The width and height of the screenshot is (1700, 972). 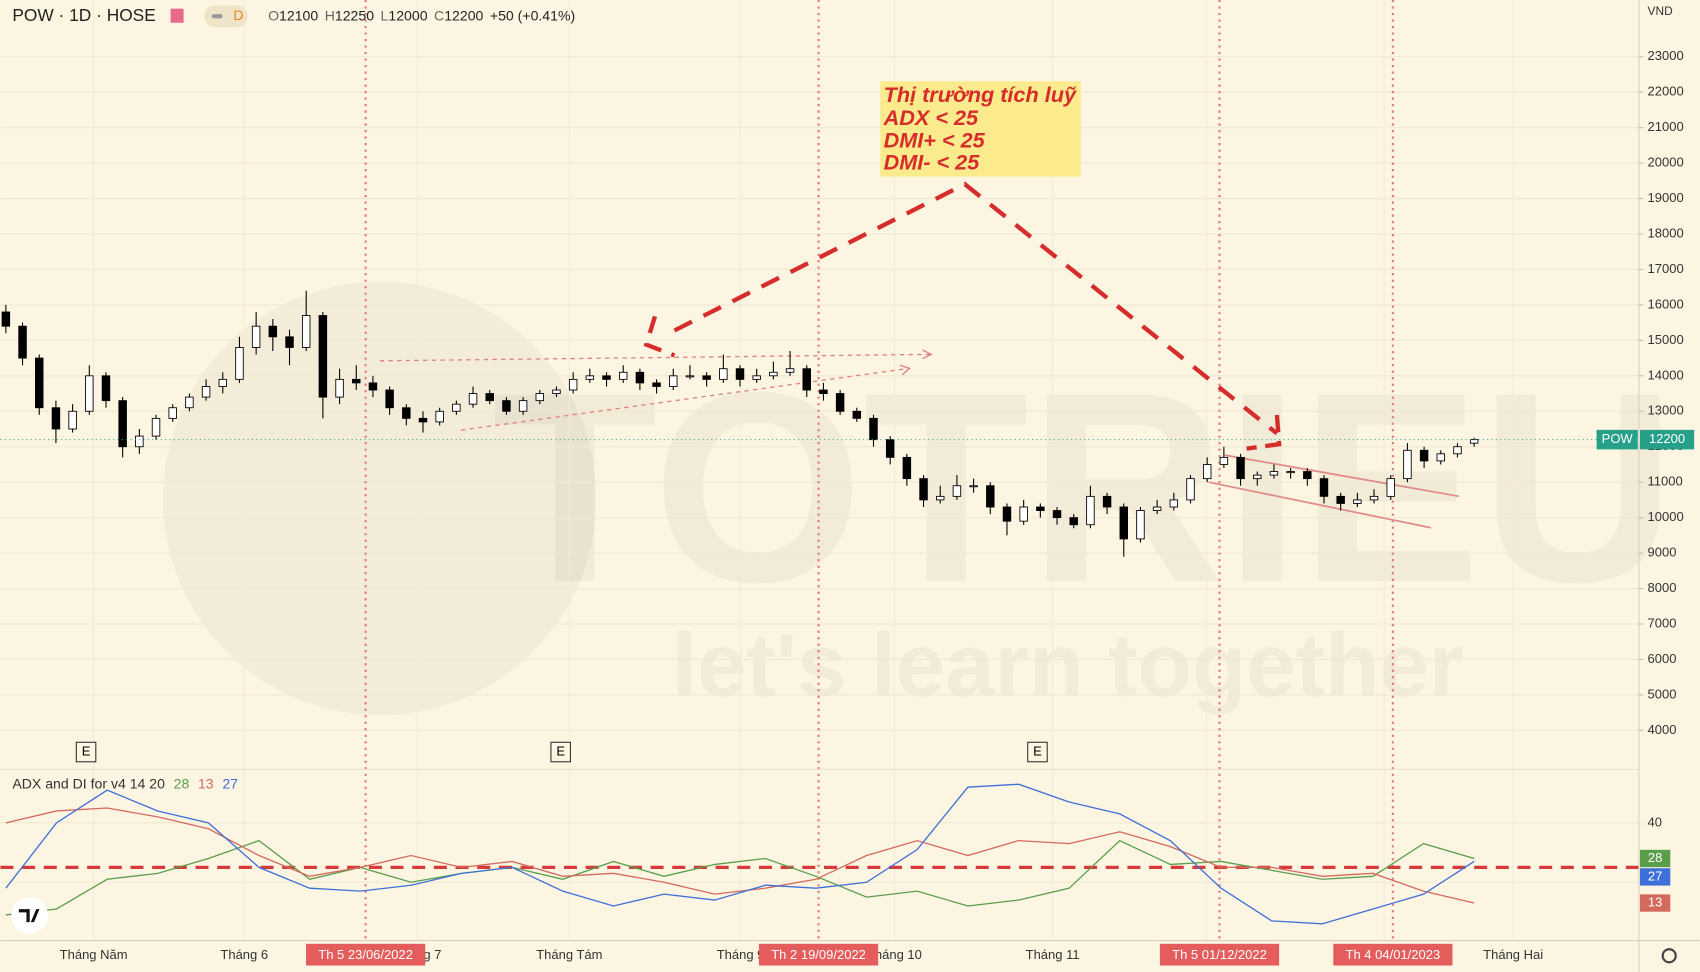 I want to click on indicator-tag-label: 13, so click(x=1655, y=901).